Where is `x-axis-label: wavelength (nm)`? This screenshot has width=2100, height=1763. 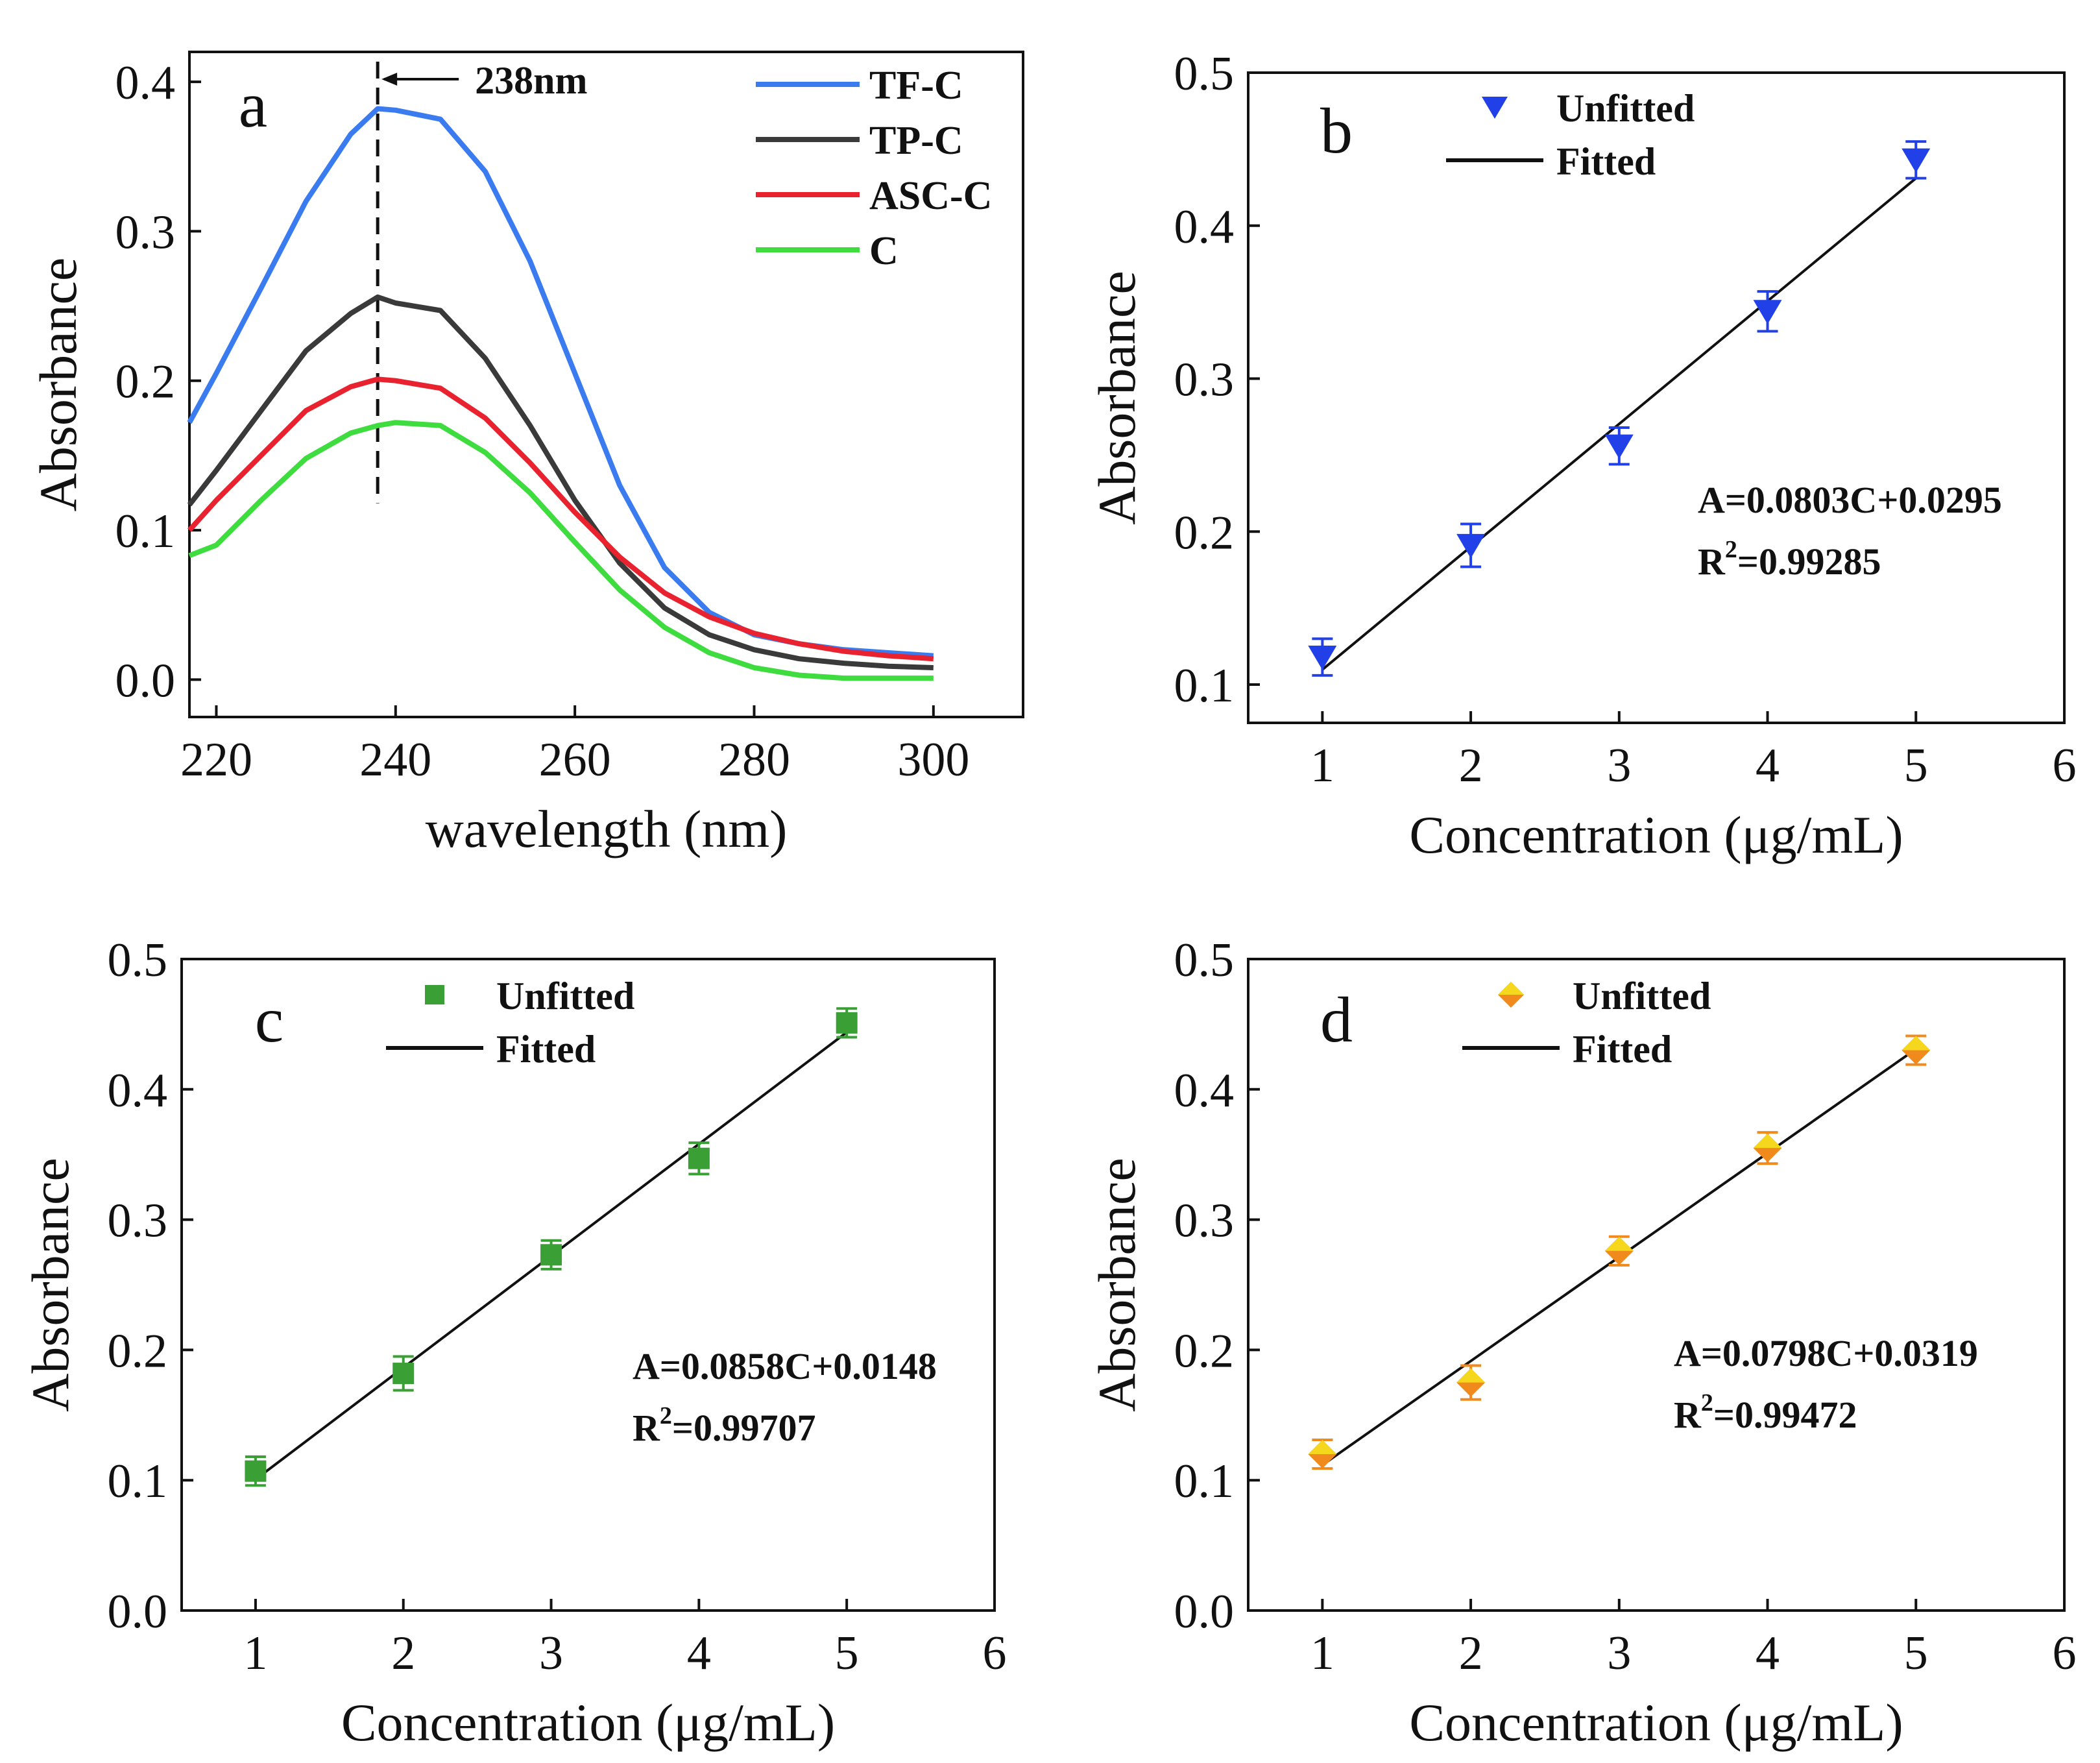 x-axis-label: wavelength (nm) is located at coordinates (607, 828).